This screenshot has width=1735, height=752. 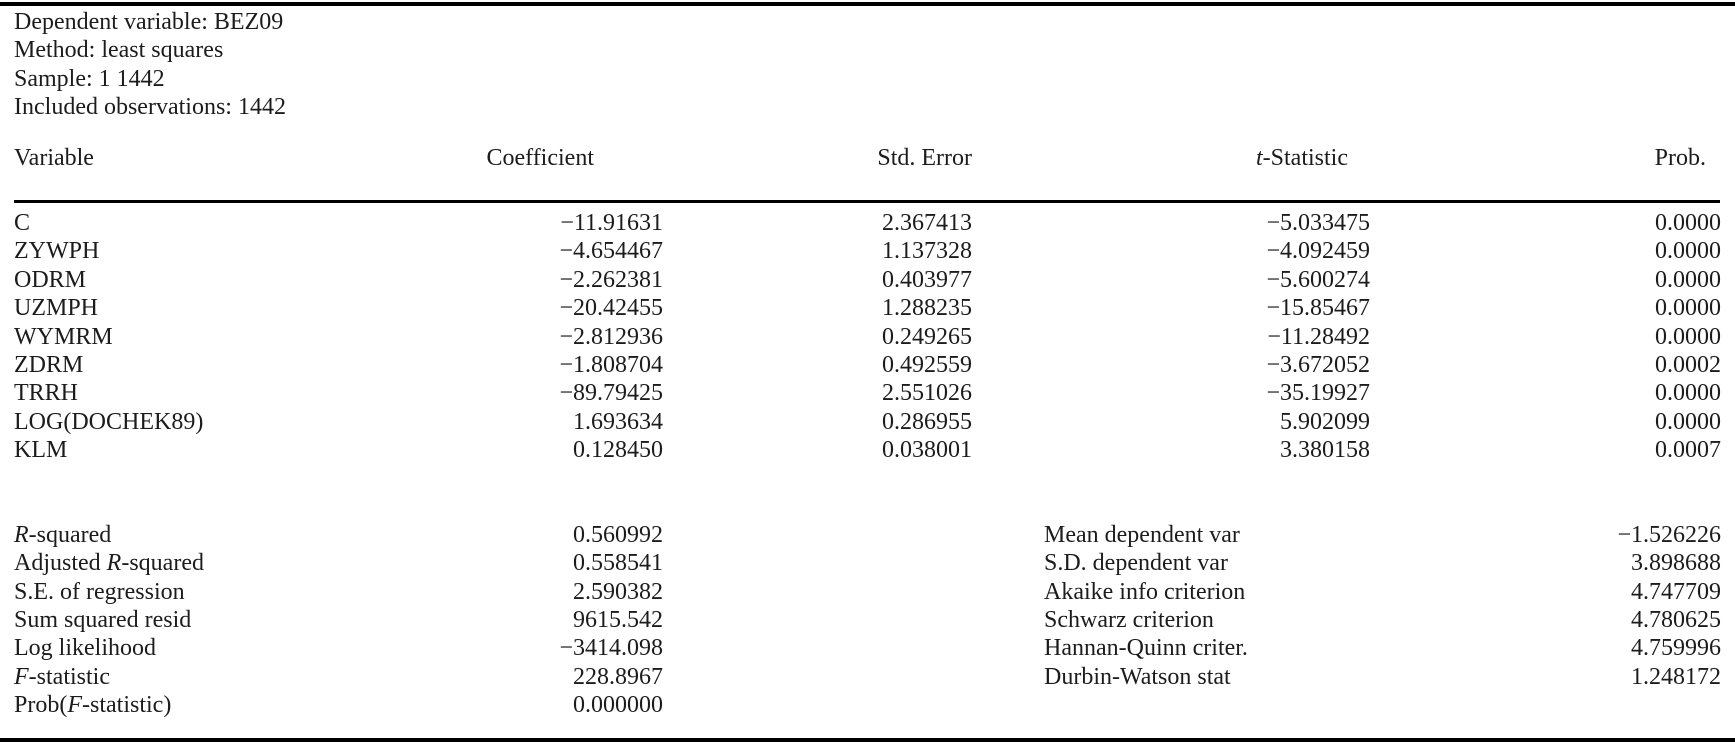 I want to click on summary-value-right: 4.759996, so click(x=1676, y=648).